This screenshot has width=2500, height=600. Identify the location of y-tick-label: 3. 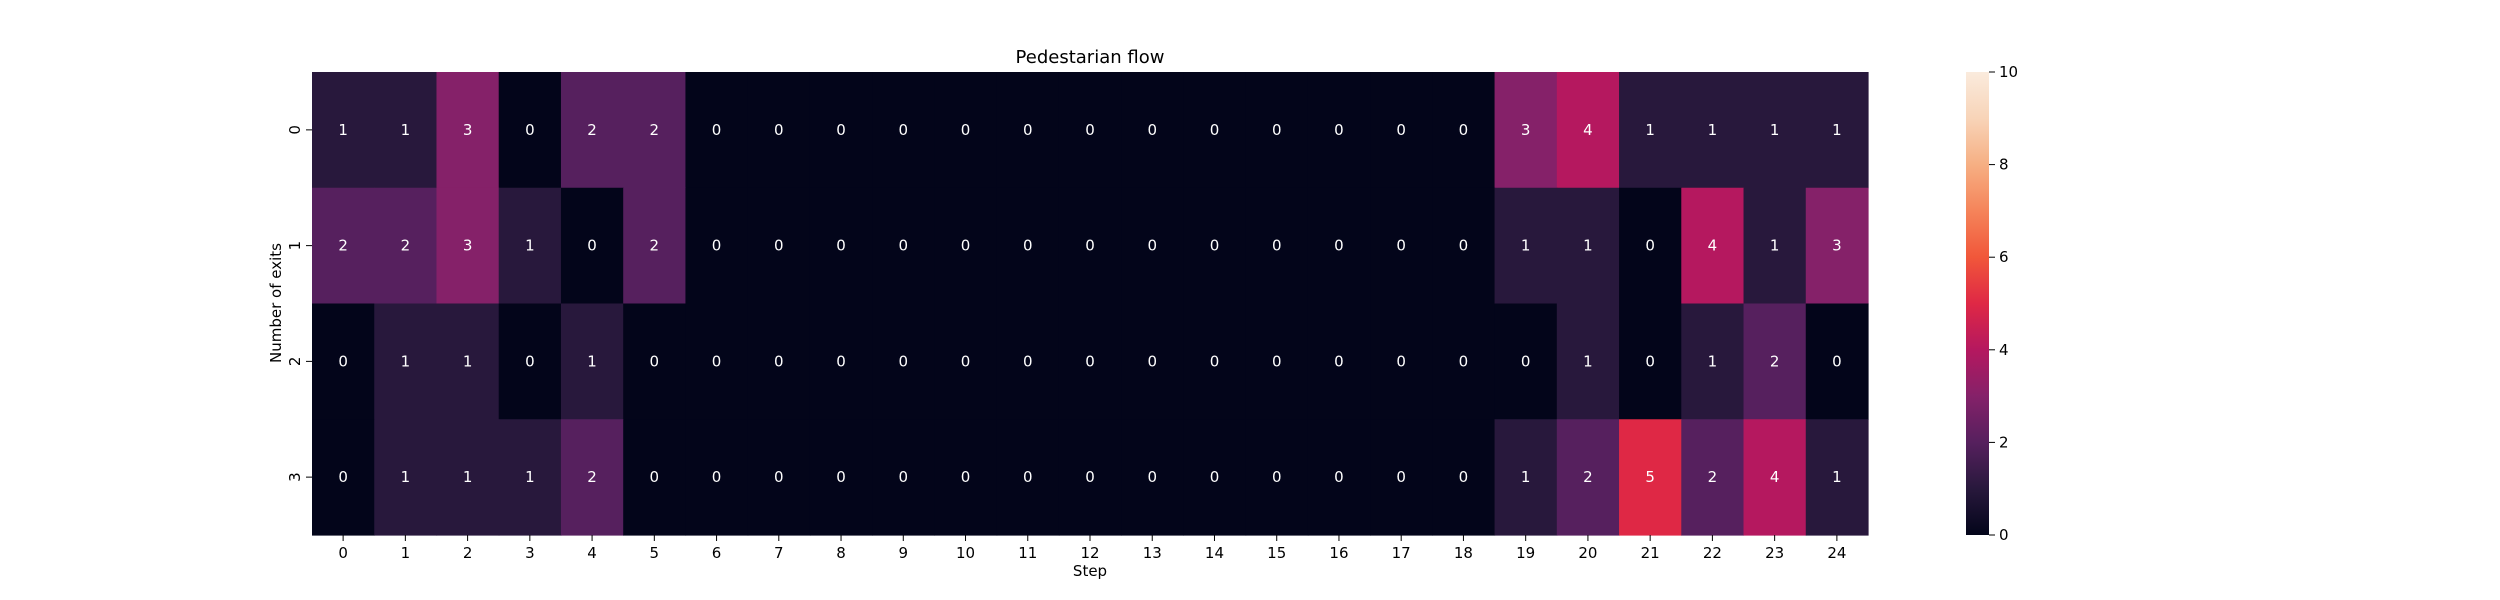
(295, 477).